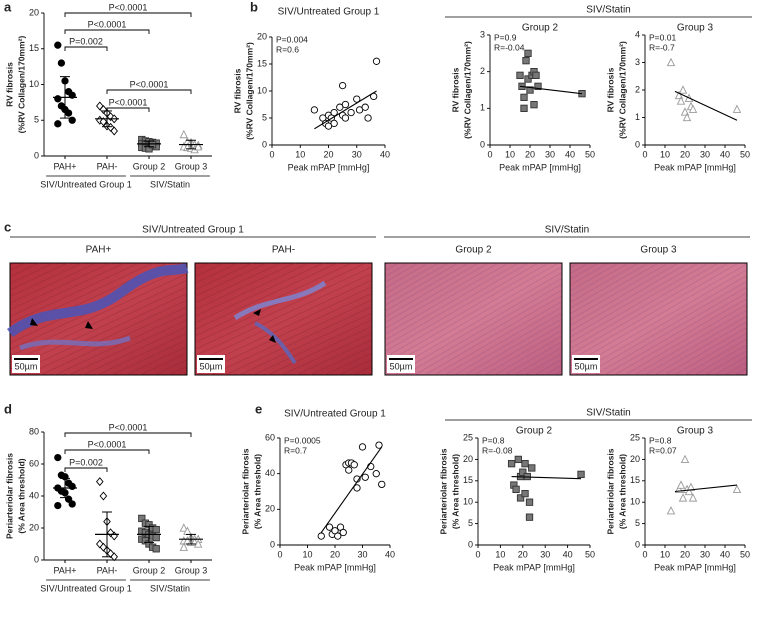 The image size is (758, 623). I want to click on chart-title: SIV/Untreated Group 1, so click(335, 414).